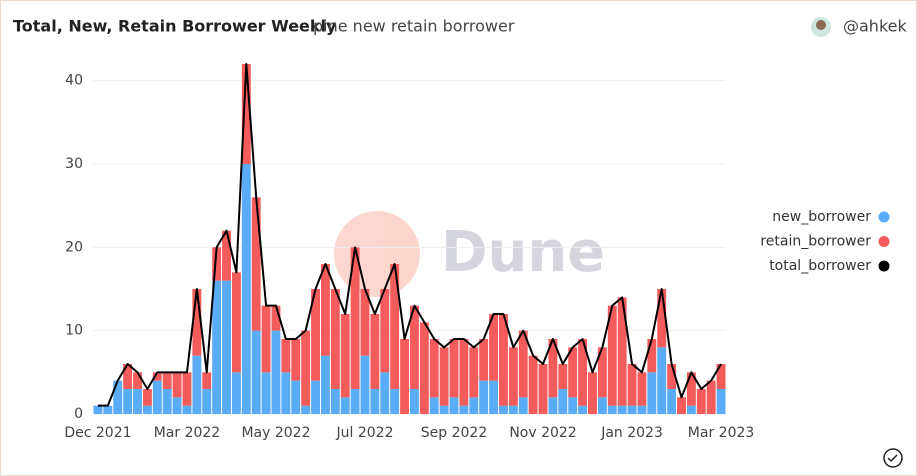 The image size is (917, 476). Describe the element at coordinates (523, 252) in the screenshot. I see `watermark-text: Dune` at that location.